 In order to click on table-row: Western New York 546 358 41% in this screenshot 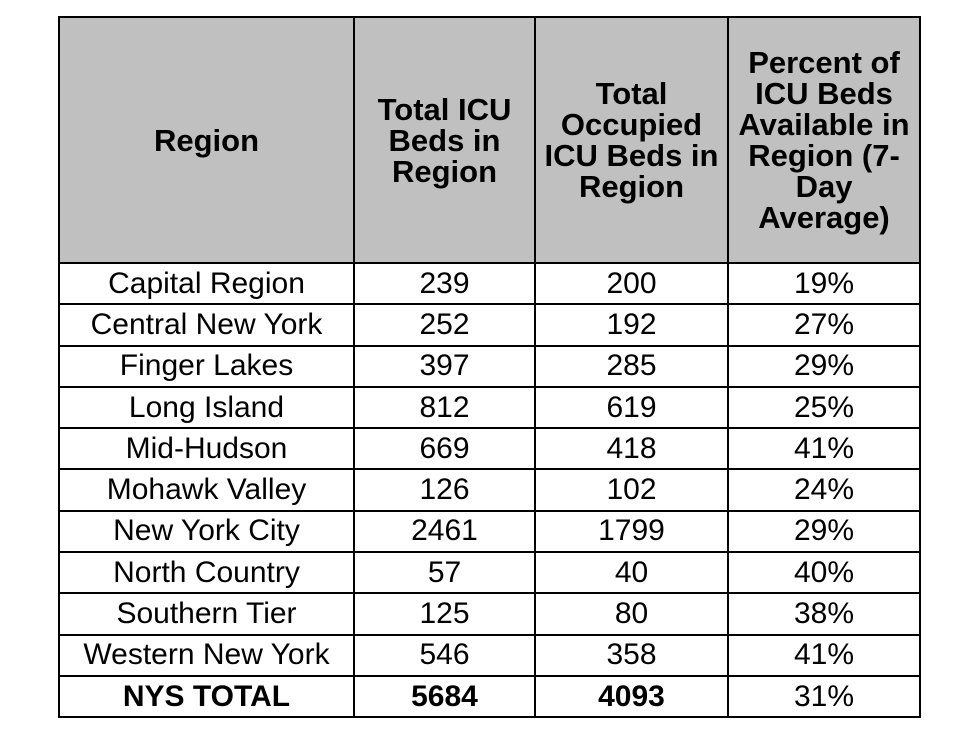, I will do `click(489, 655)`.